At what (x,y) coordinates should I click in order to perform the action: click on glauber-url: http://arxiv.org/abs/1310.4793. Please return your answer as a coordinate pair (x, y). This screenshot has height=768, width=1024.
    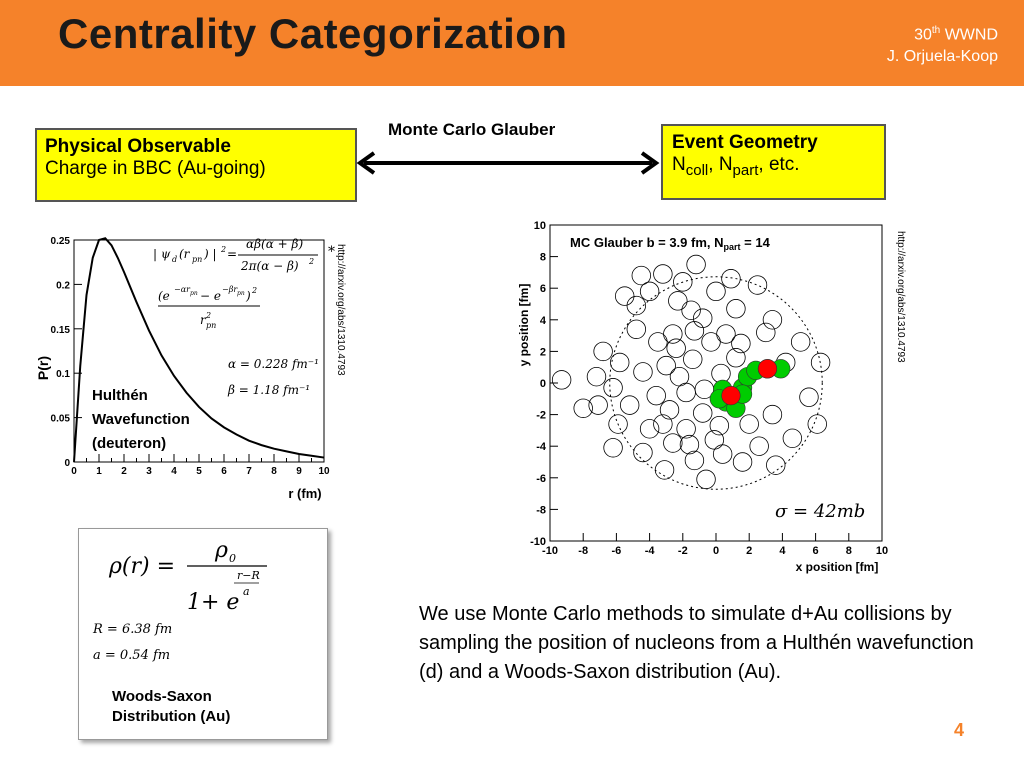
    Looking at the image, I should click on (900, 297).